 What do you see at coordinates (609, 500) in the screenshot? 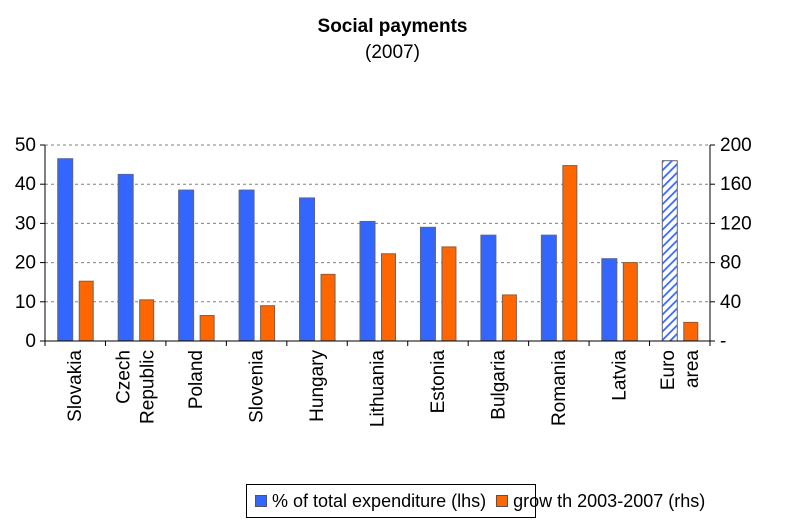
I see `legend-label-growth: grow th 2003-2007 (rhs)` at bounding box center [609, 500].